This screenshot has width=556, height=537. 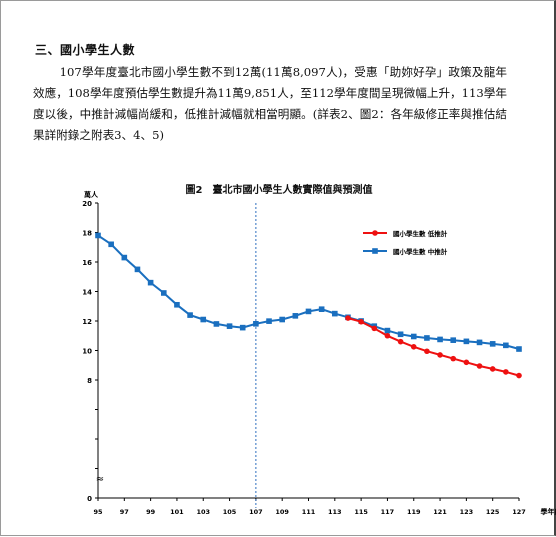 What do you see at coordinates (177, 512) in the screenshot?
I see `x-tick-label: 101` at bounding box center [177, 512].